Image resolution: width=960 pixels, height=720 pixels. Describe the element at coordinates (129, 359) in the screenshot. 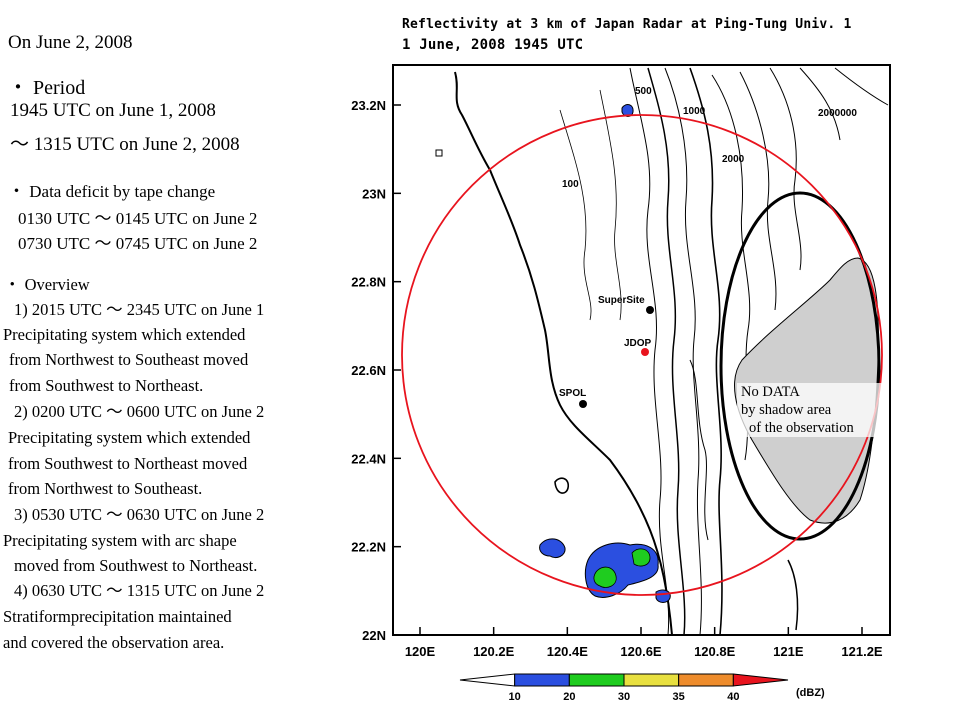

I see `overview-line: from Northwest to Southeast moved` at that location.